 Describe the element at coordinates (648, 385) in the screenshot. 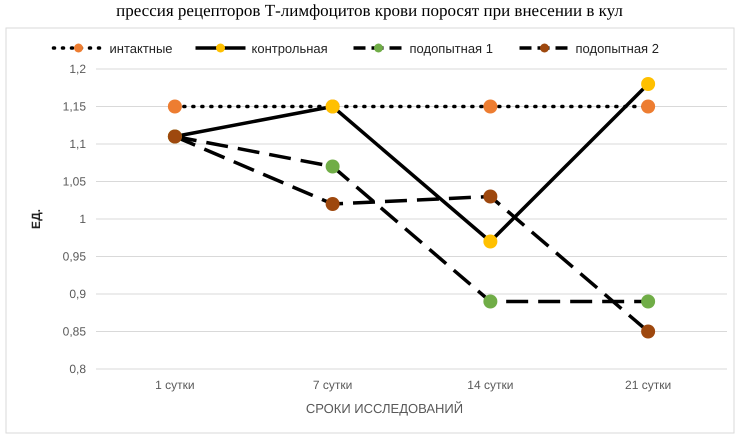

I see `x-tick-label: 21 сутки` at that location.